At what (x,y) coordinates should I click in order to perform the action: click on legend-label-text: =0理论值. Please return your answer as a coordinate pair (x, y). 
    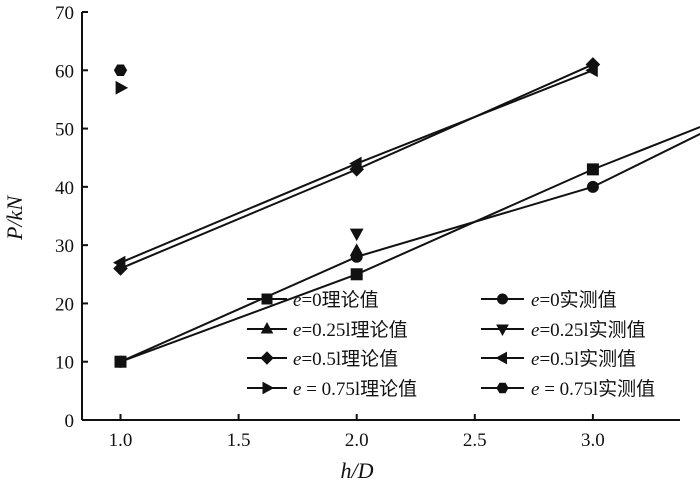
    Looking at the image, I should click on (339, 300).